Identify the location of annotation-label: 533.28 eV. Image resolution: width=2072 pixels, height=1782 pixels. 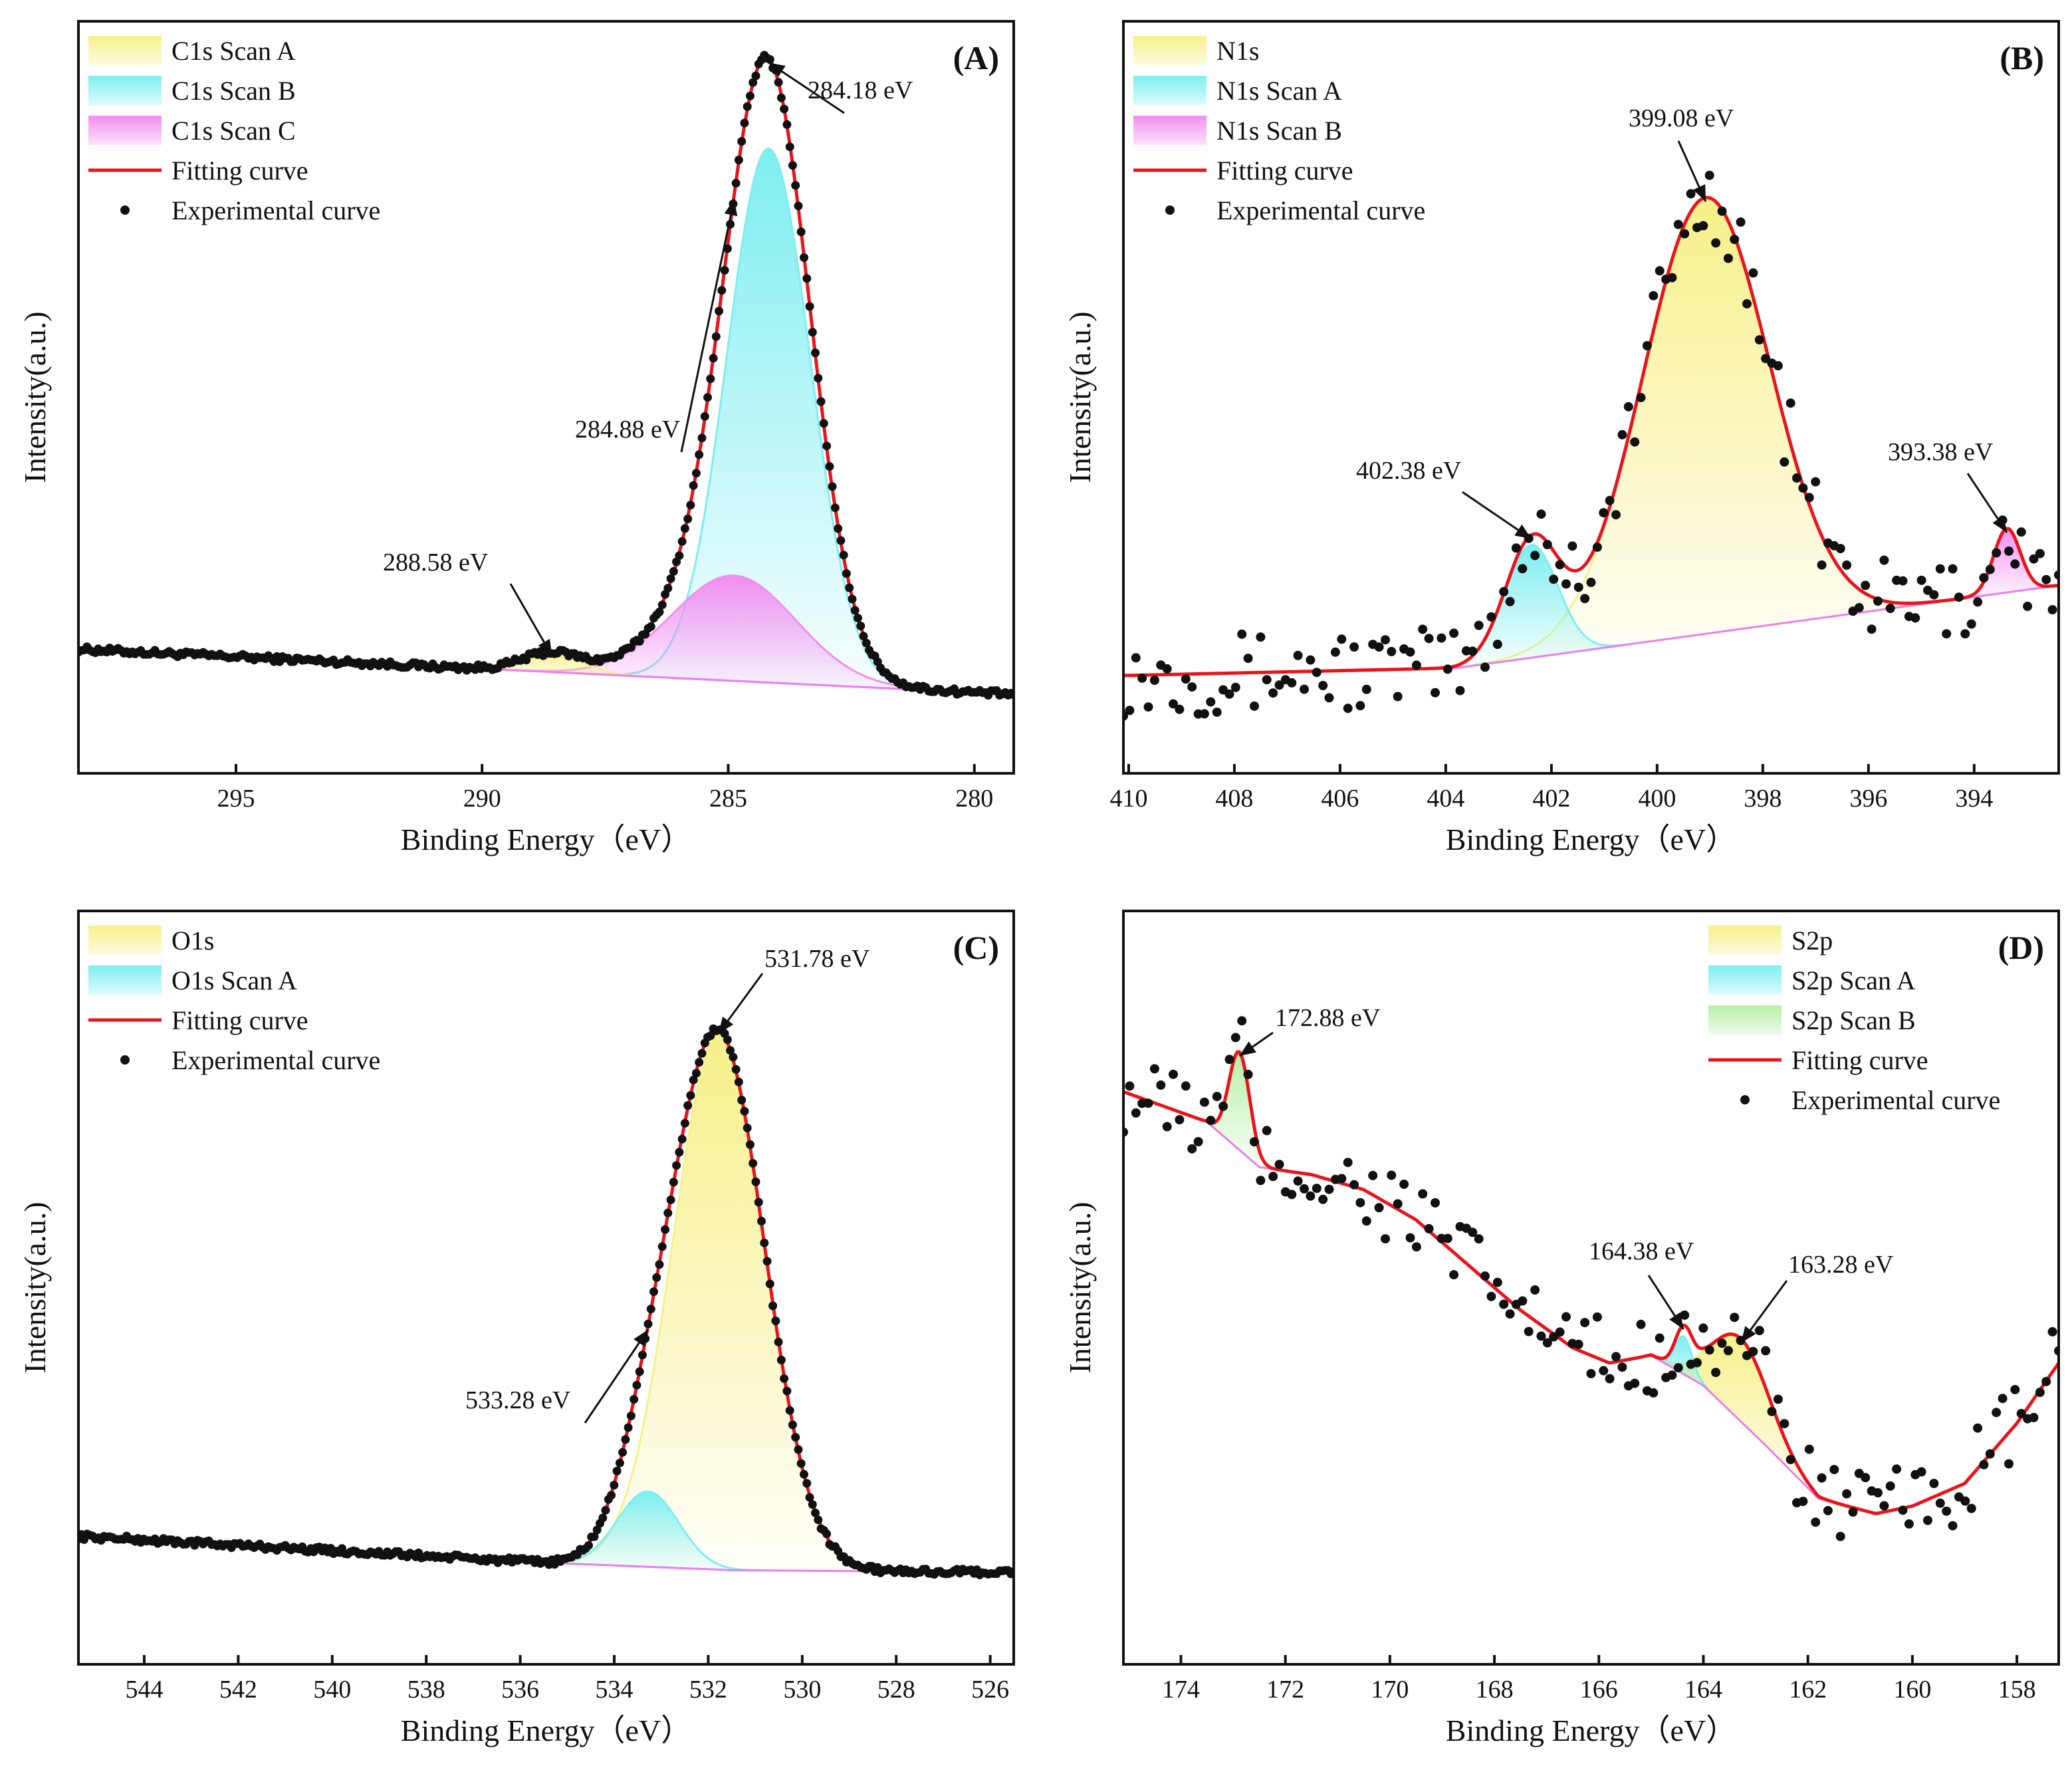
(518, 1400).